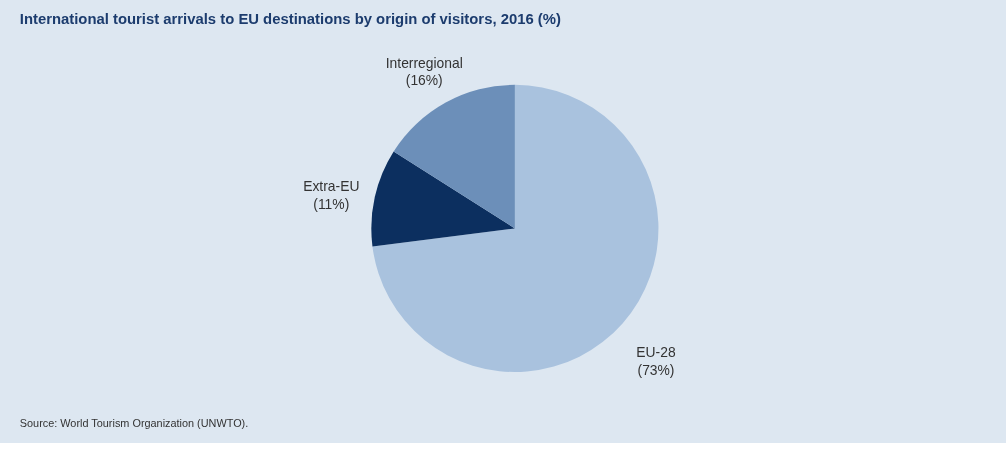 The image size is (1006, 451). What do you see at coordinates (134, 422) in the screenshot?
I see `source-note: Source: World Tourism Organization (UNWTO).` at bounding box center [134, 422].